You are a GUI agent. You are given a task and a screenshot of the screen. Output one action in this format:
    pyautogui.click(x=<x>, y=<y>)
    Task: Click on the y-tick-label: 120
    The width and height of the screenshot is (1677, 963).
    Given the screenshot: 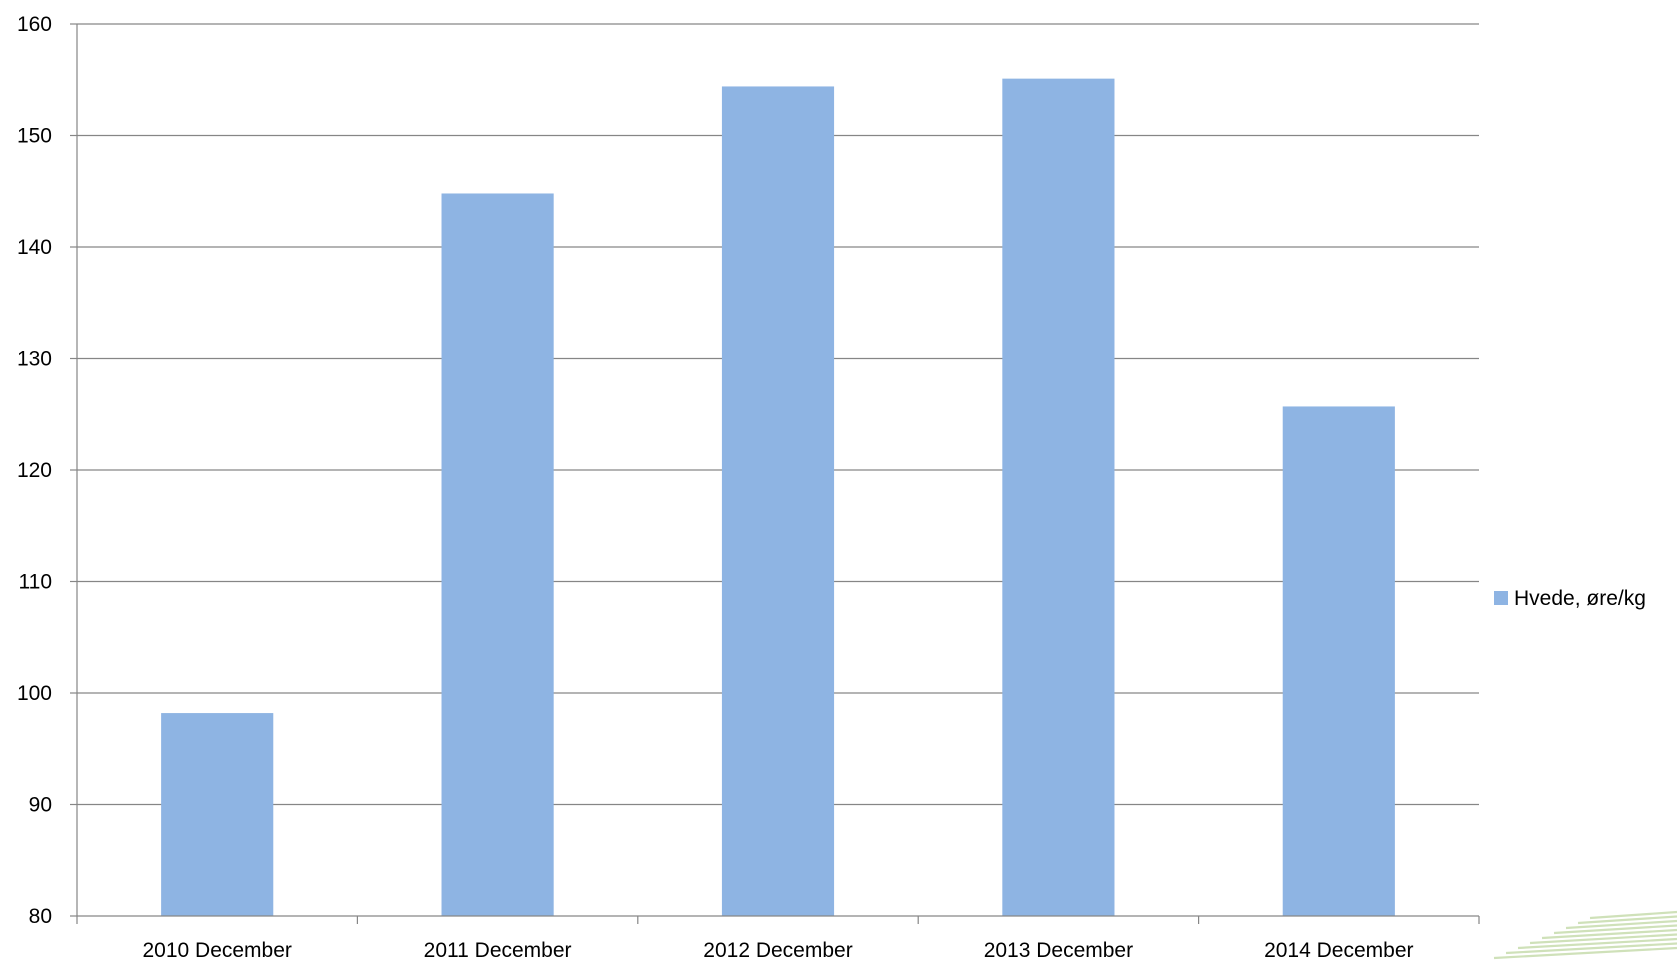 What is the action you would take?
    pyautogui.click(x=34, y=470)
    